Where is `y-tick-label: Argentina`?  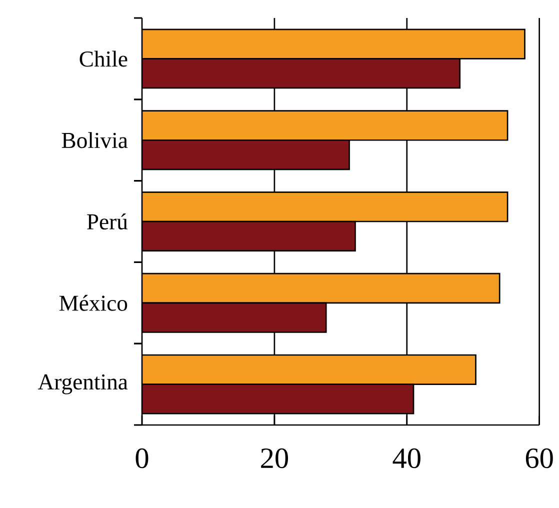
y-tick-label: Argentina is located at coordinates (83, 384).